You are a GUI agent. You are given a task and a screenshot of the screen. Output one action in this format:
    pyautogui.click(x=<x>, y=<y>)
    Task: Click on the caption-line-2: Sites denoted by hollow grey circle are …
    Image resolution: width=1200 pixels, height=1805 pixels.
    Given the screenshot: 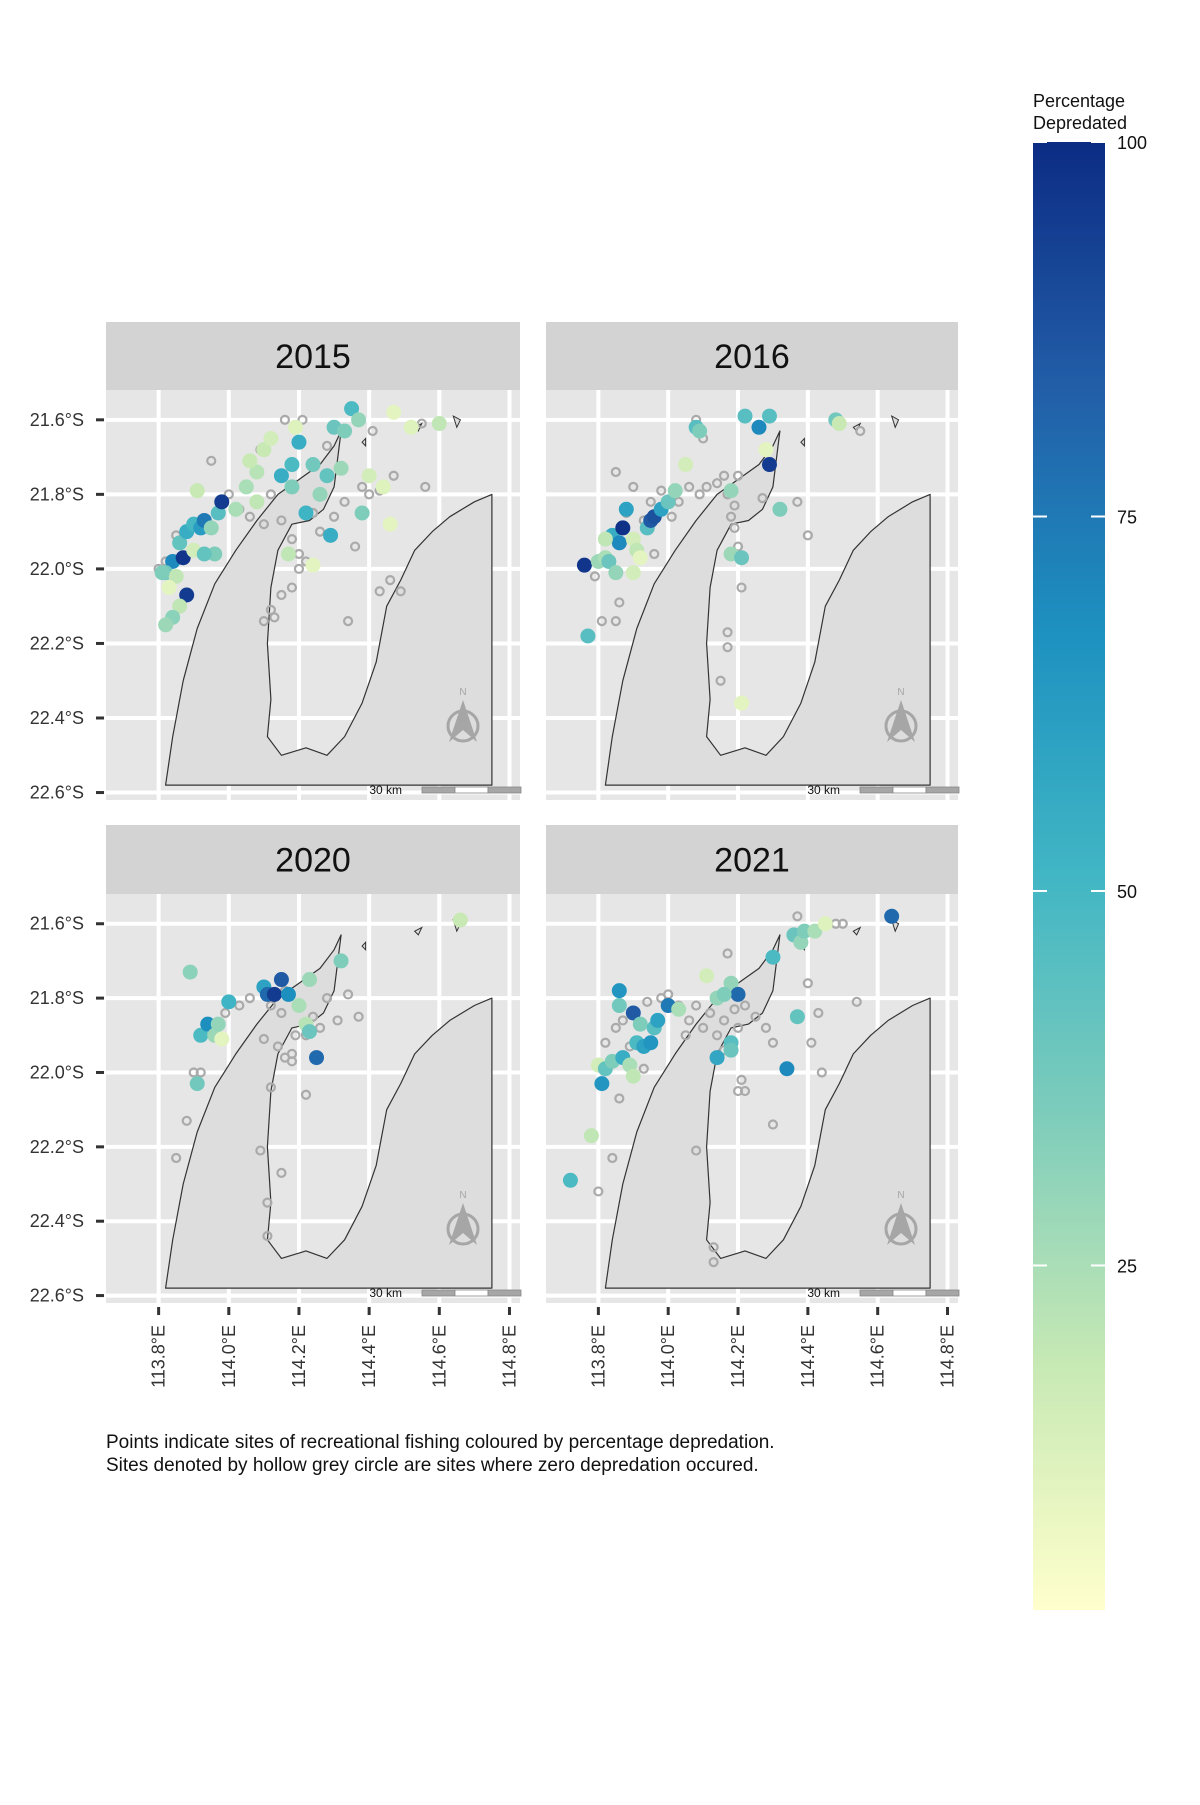 What is the action you would take?
    pyautogui.click(x=432, y=1465)
    